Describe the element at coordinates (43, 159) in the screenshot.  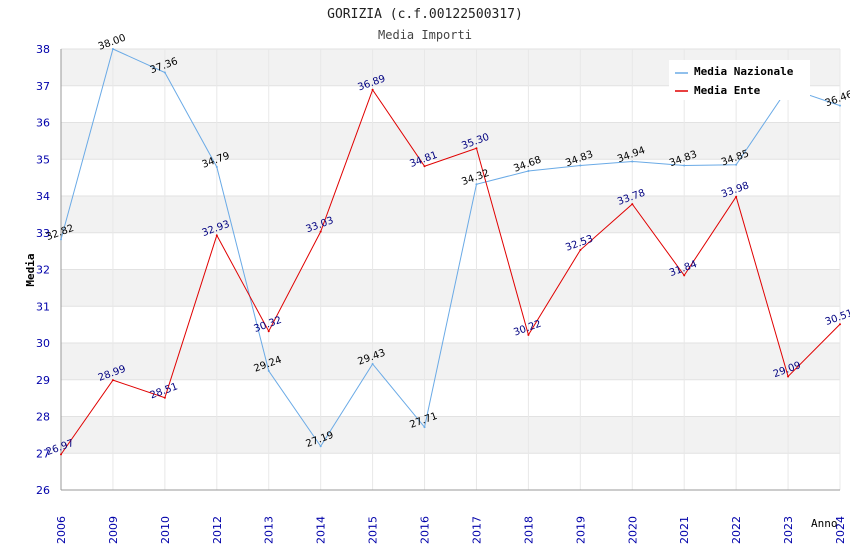
I see `y-tick-label: 35` at that location.